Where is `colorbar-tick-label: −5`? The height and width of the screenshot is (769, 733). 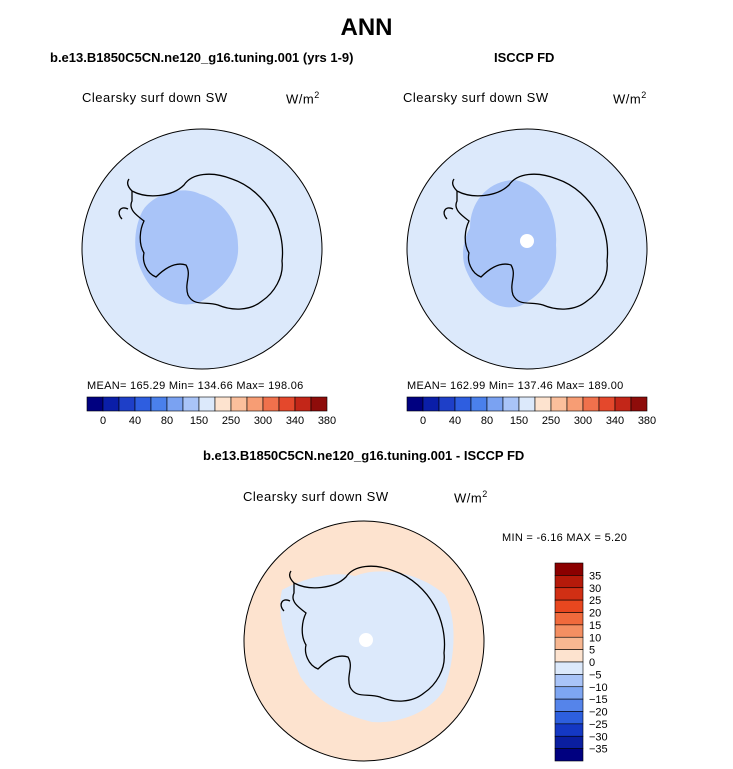
colorbar-tick-label: −5 is located at coordinates (595, 675).